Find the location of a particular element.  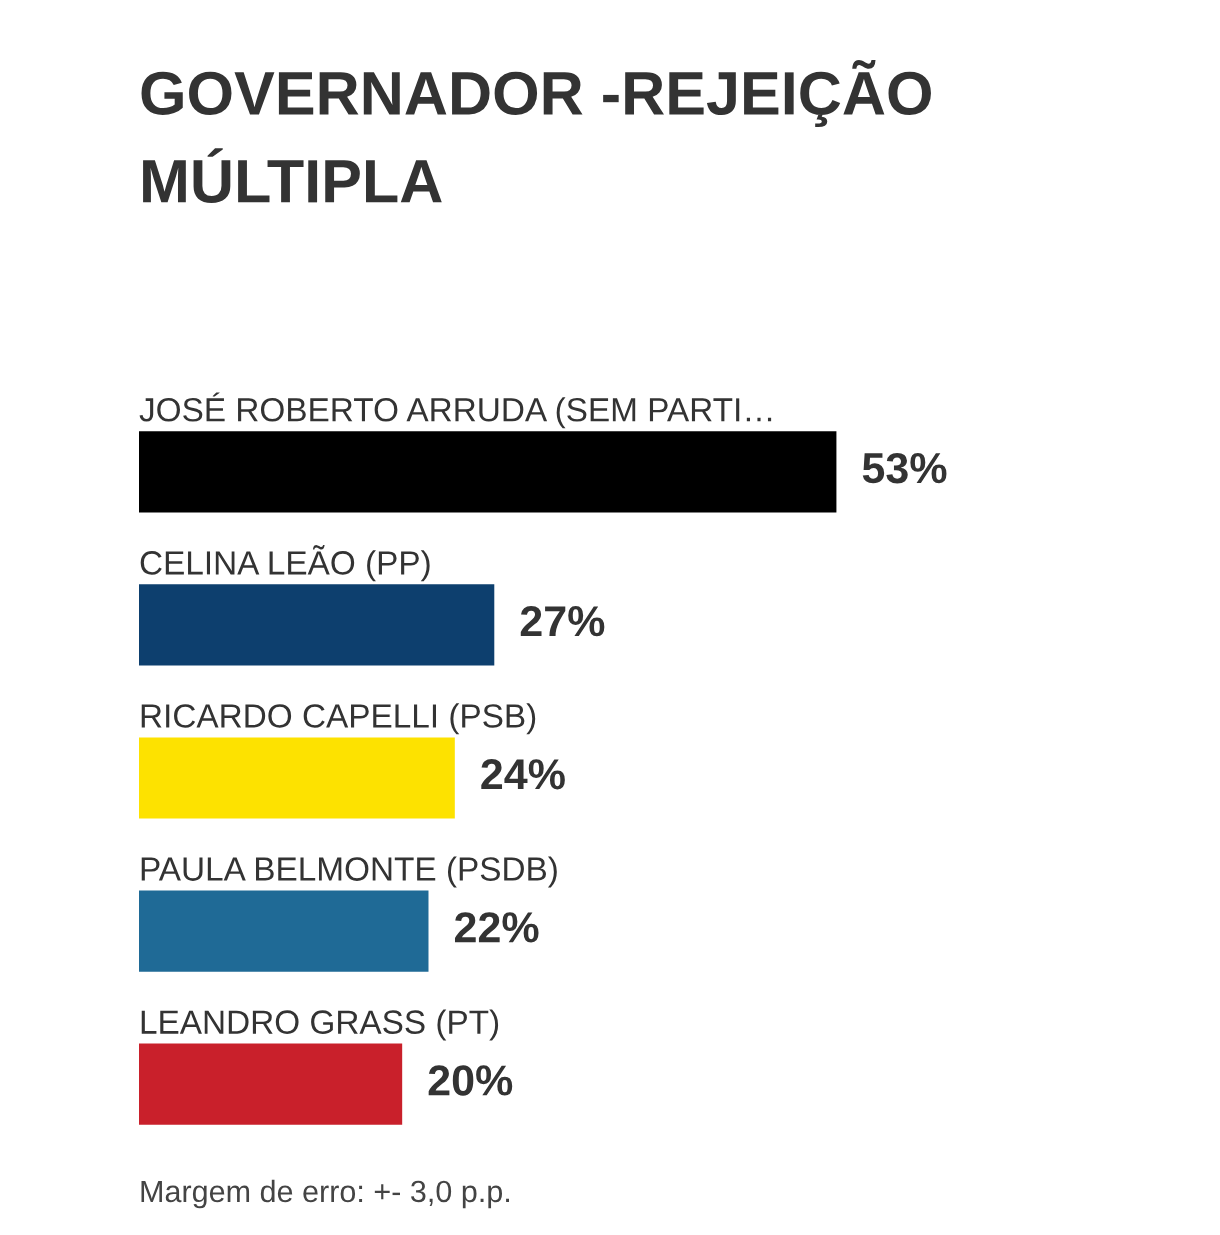

text: Margem de erro: +- 3,0 p.p. is located at coordinates (325, 1194).